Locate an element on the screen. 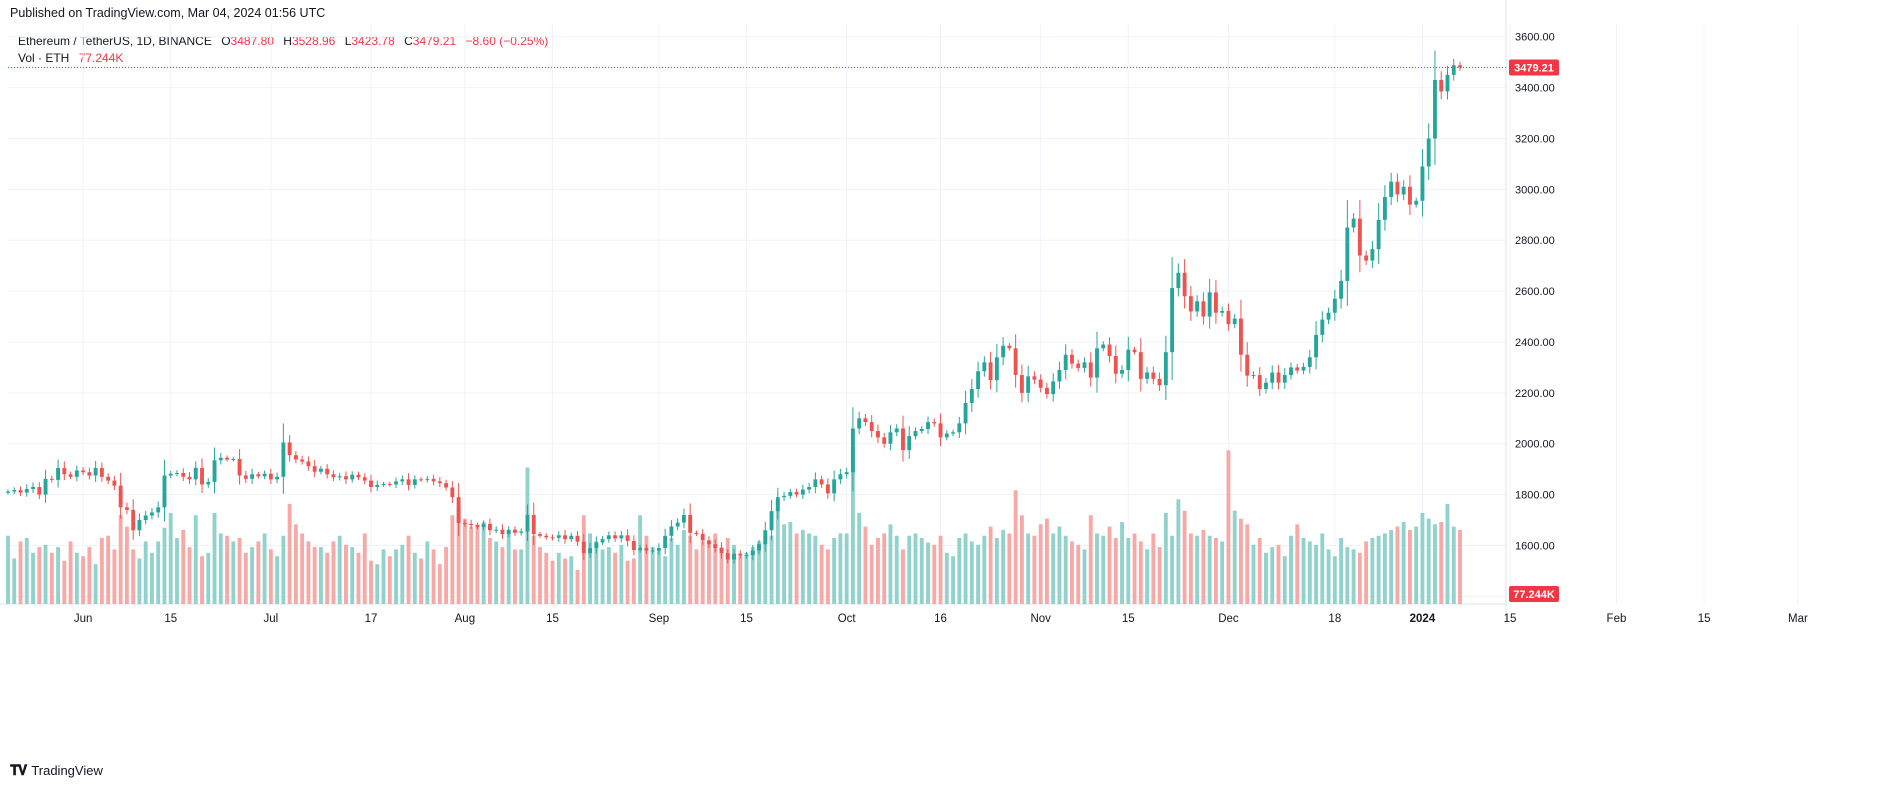  volume-label: Vol · ETH is located at coordinates (44, 58).